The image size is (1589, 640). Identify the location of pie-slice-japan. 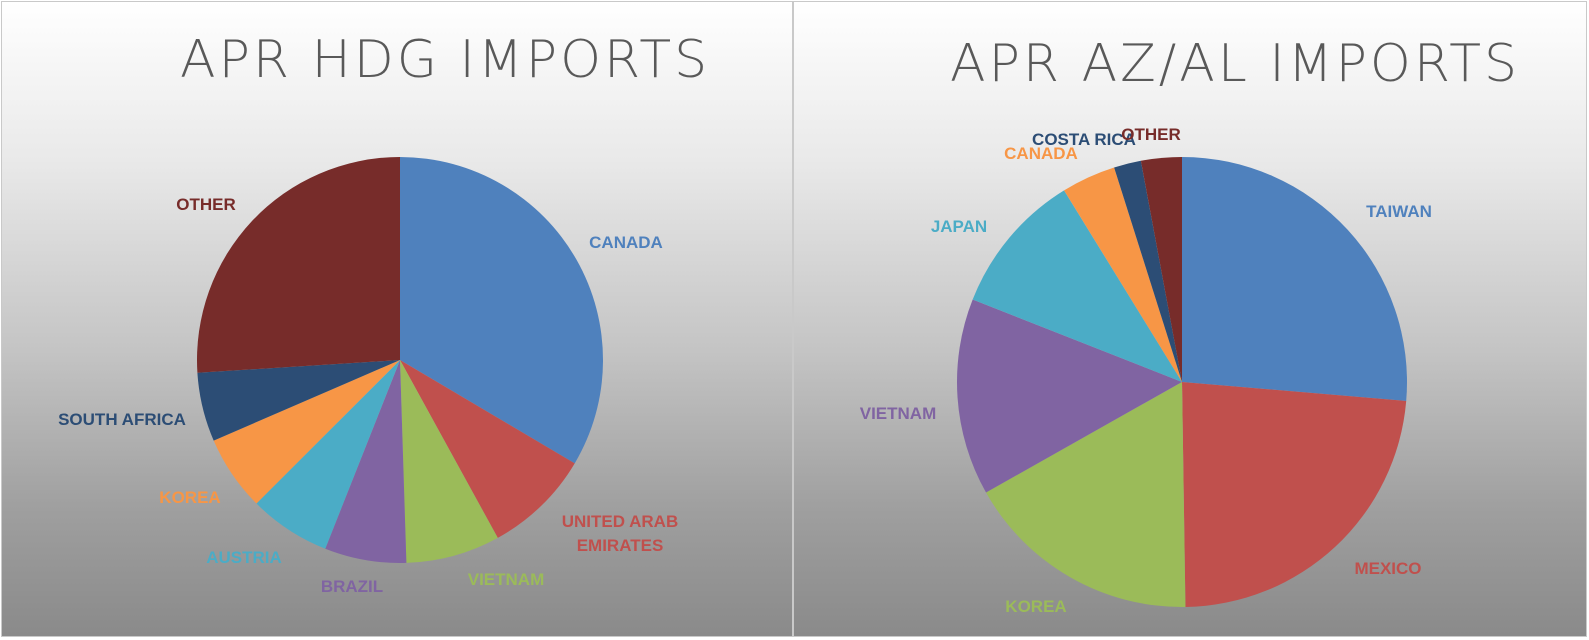
(1077, 286).